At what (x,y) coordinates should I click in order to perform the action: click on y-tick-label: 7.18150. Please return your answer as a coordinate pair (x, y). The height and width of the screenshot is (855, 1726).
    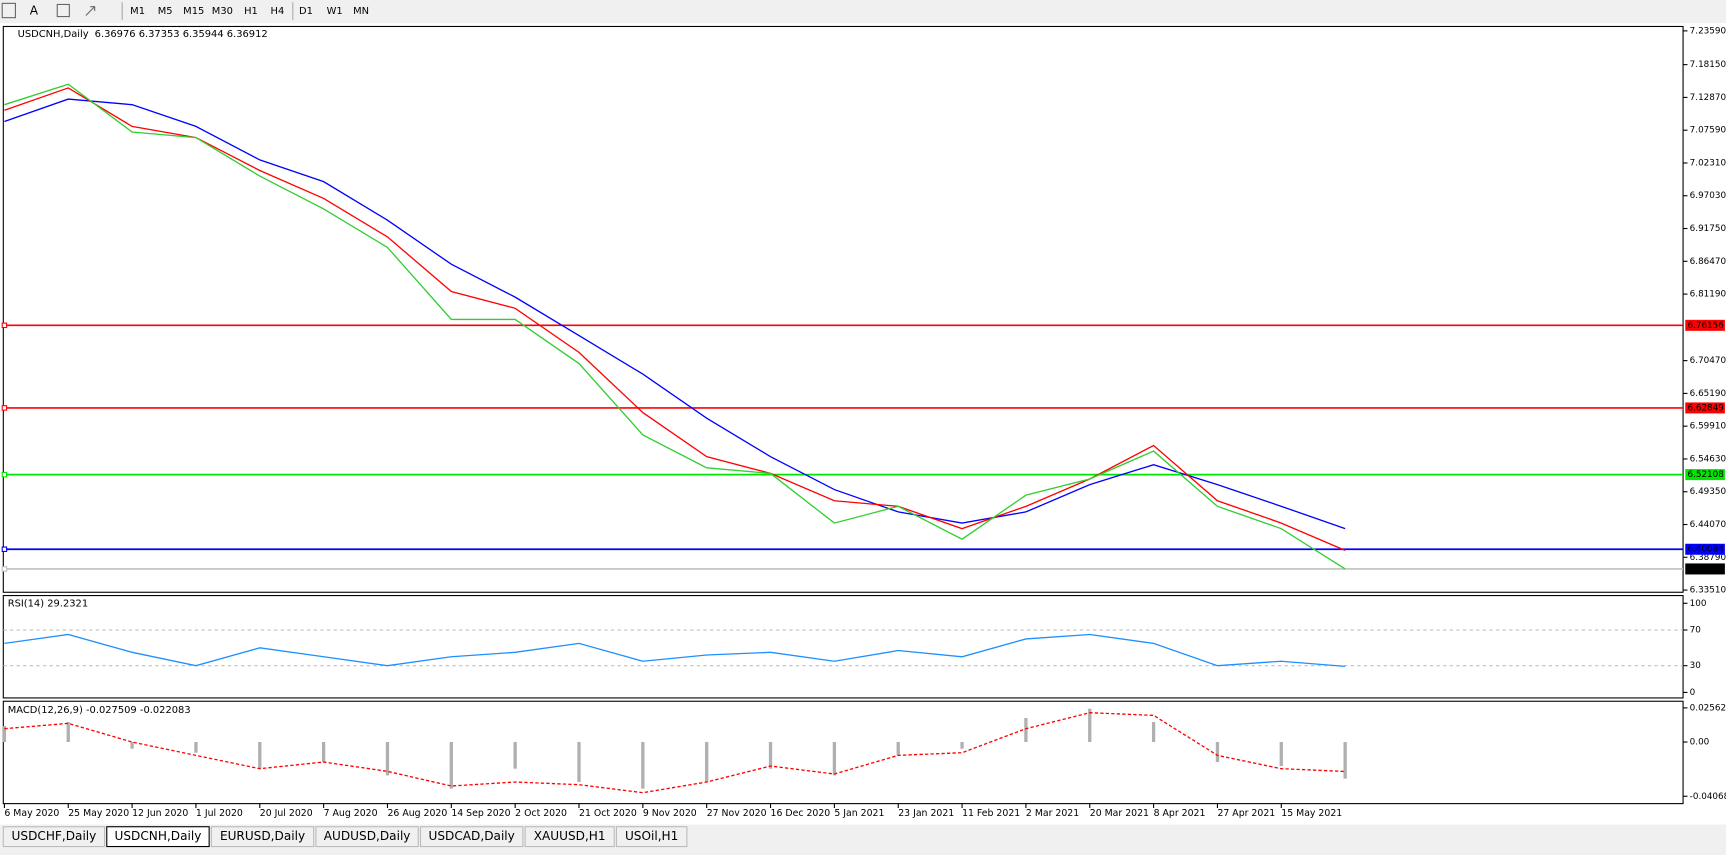
    Looking at the image, I should click on (1708, 65).